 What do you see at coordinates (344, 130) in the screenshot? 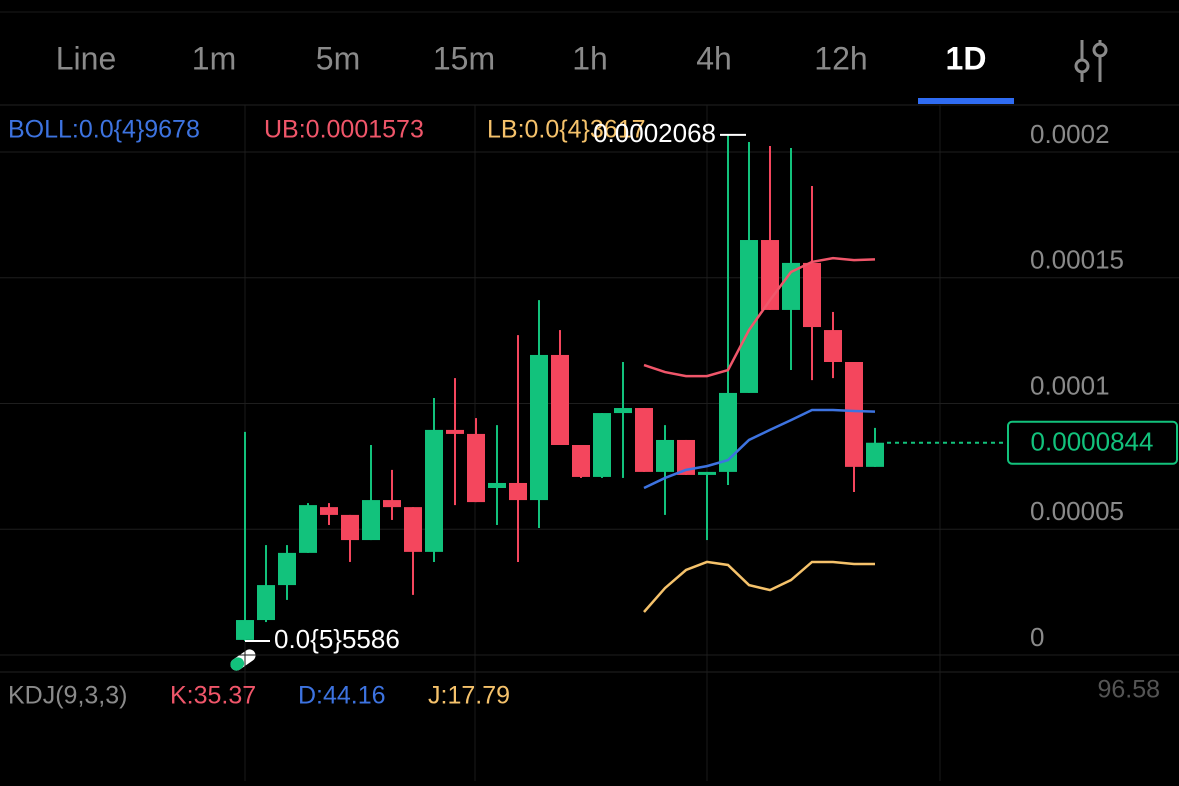
I see `indicator-label: UB:0.0001573` at bounding box center [344, 130].